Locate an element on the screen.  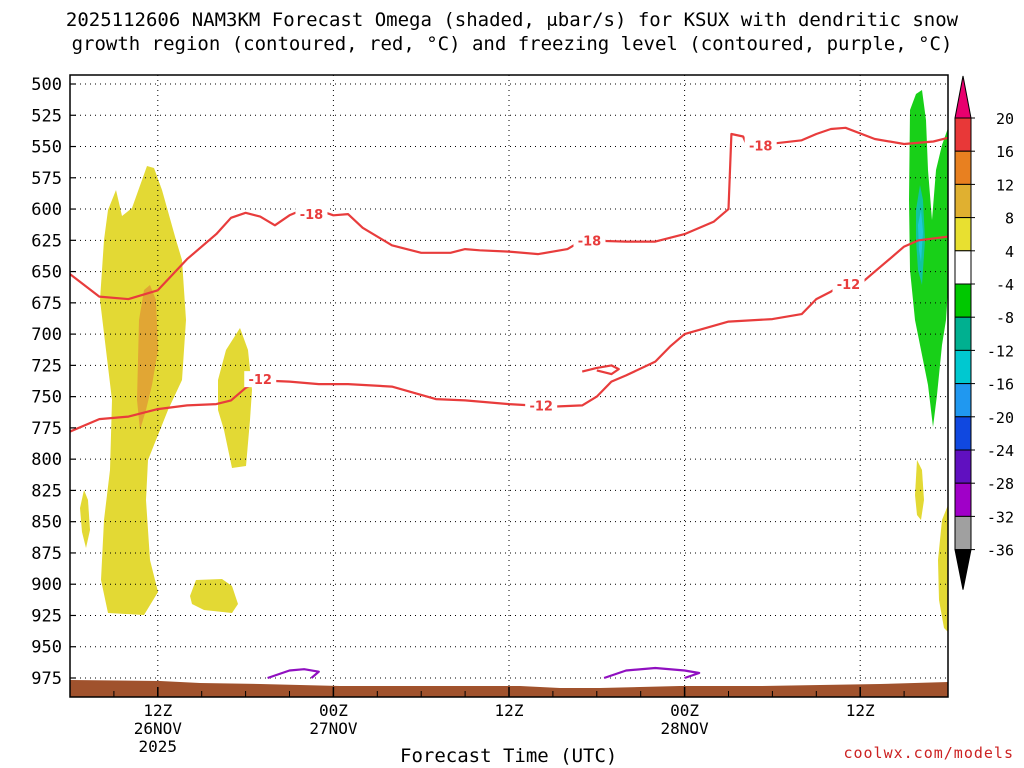
y-tick-label: 650 is located at coordinates (46, 273).